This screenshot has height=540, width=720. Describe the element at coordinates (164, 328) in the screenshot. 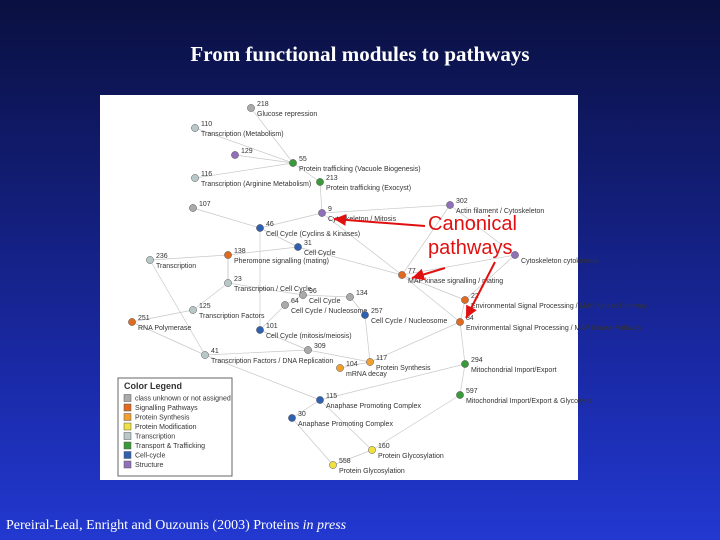

I see `node-label: RNA Polymerase` at that location.